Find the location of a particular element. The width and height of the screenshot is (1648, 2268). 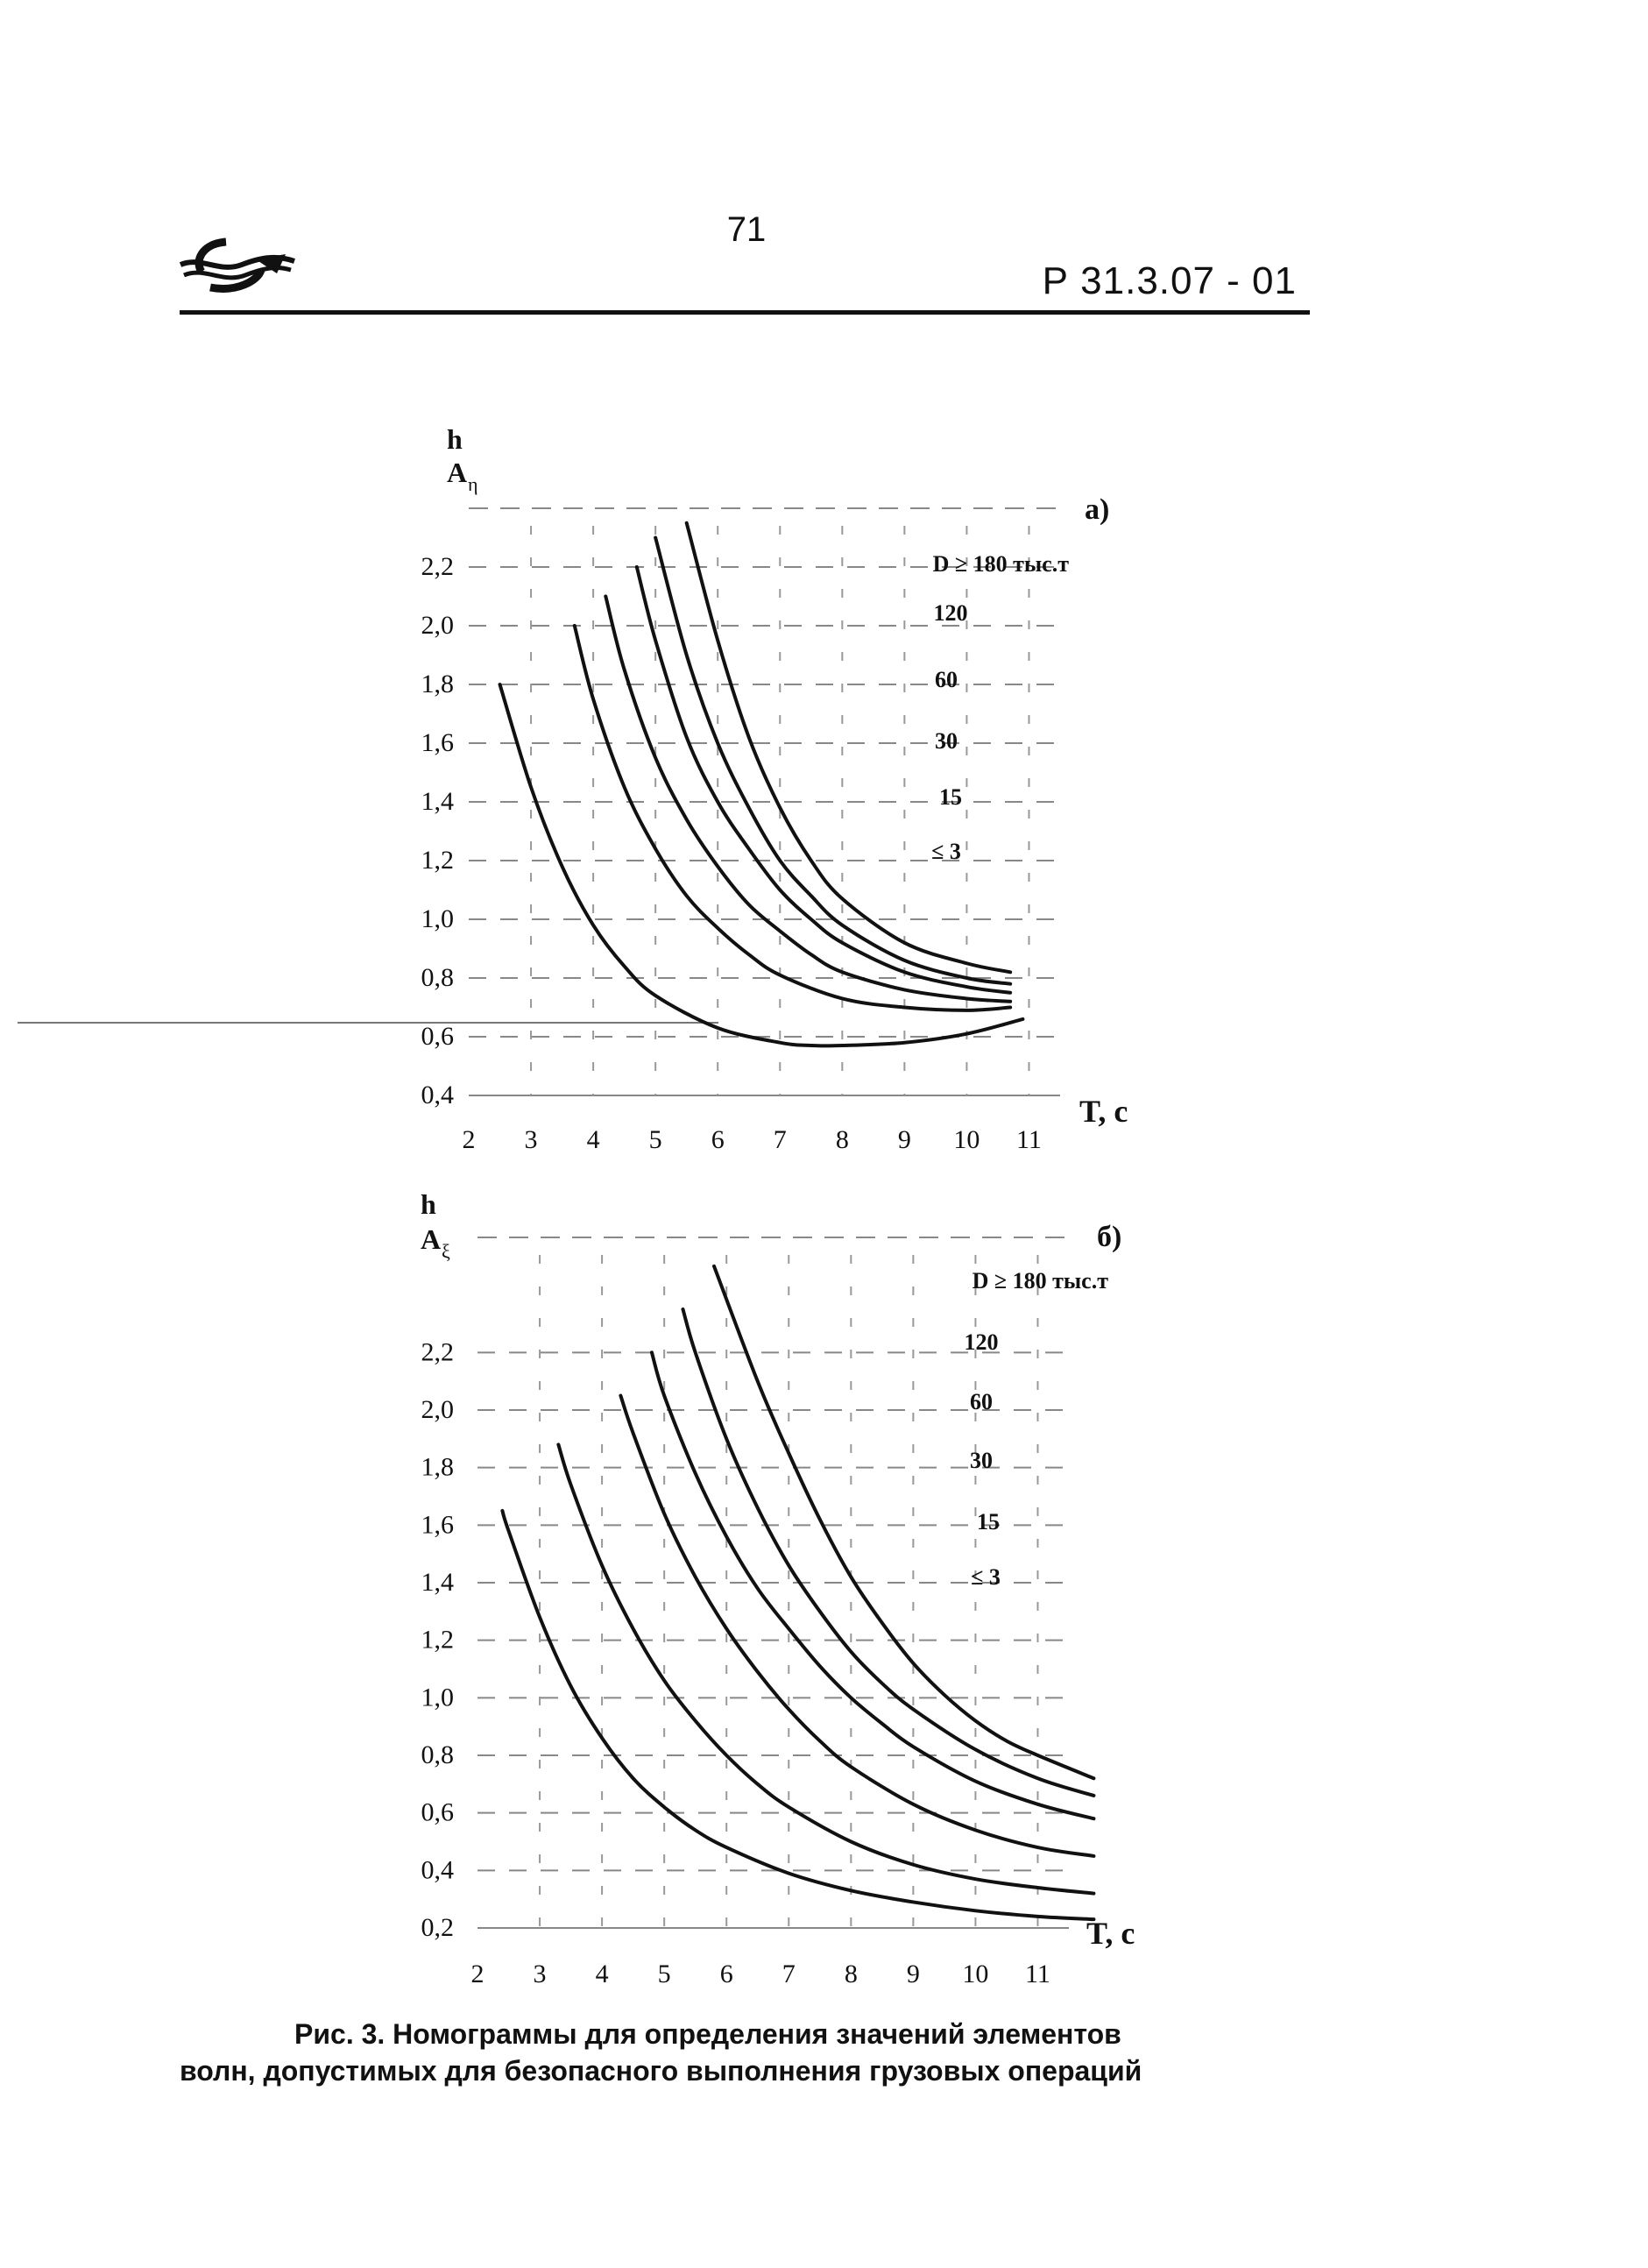

wave-emblem-icon is located at coordinates (237, 265).